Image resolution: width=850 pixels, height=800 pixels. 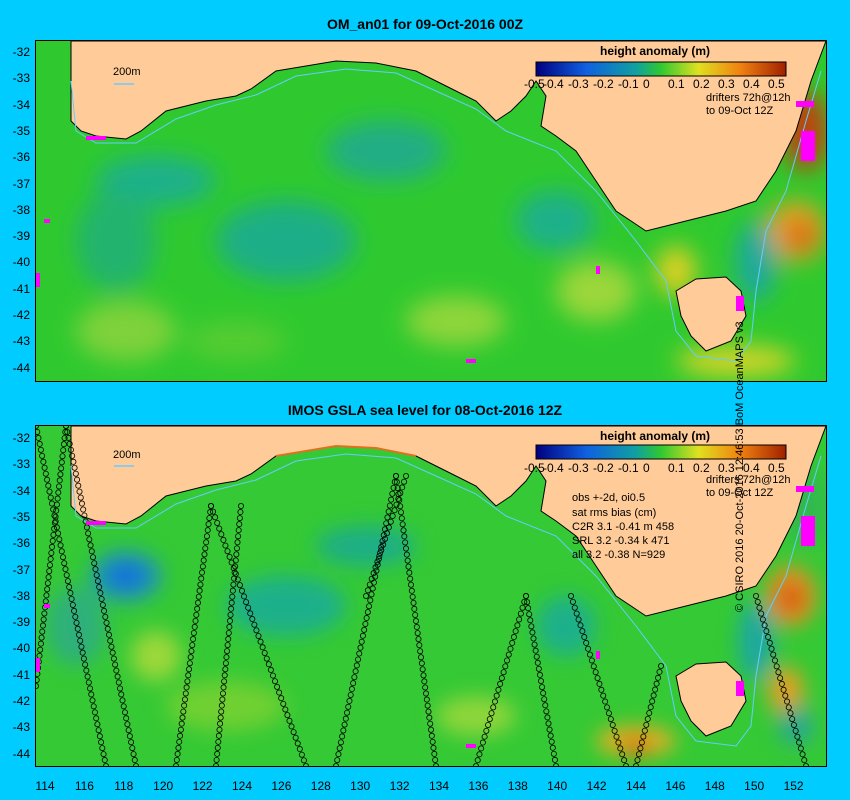 I want to click on top-drifter-note-2: to 09-Oct 12Z, so click(x=740, y=111).